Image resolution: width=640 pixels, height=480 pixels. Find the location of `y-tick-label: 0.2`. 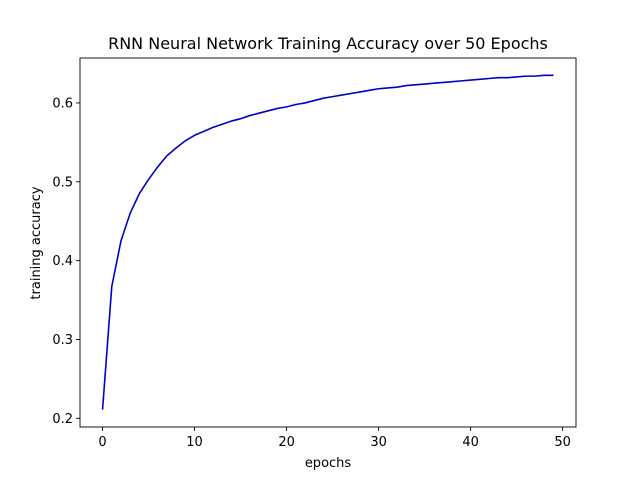

y-tick-label: 0.2 is located at coordinates (62, 419).